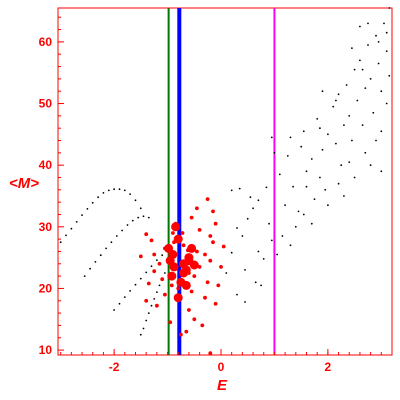 This screenshot has height=400, width=400. Describe the element at coordinates (24, 183) in the screenshot. I see `y-axis-title: <M>` at that location.